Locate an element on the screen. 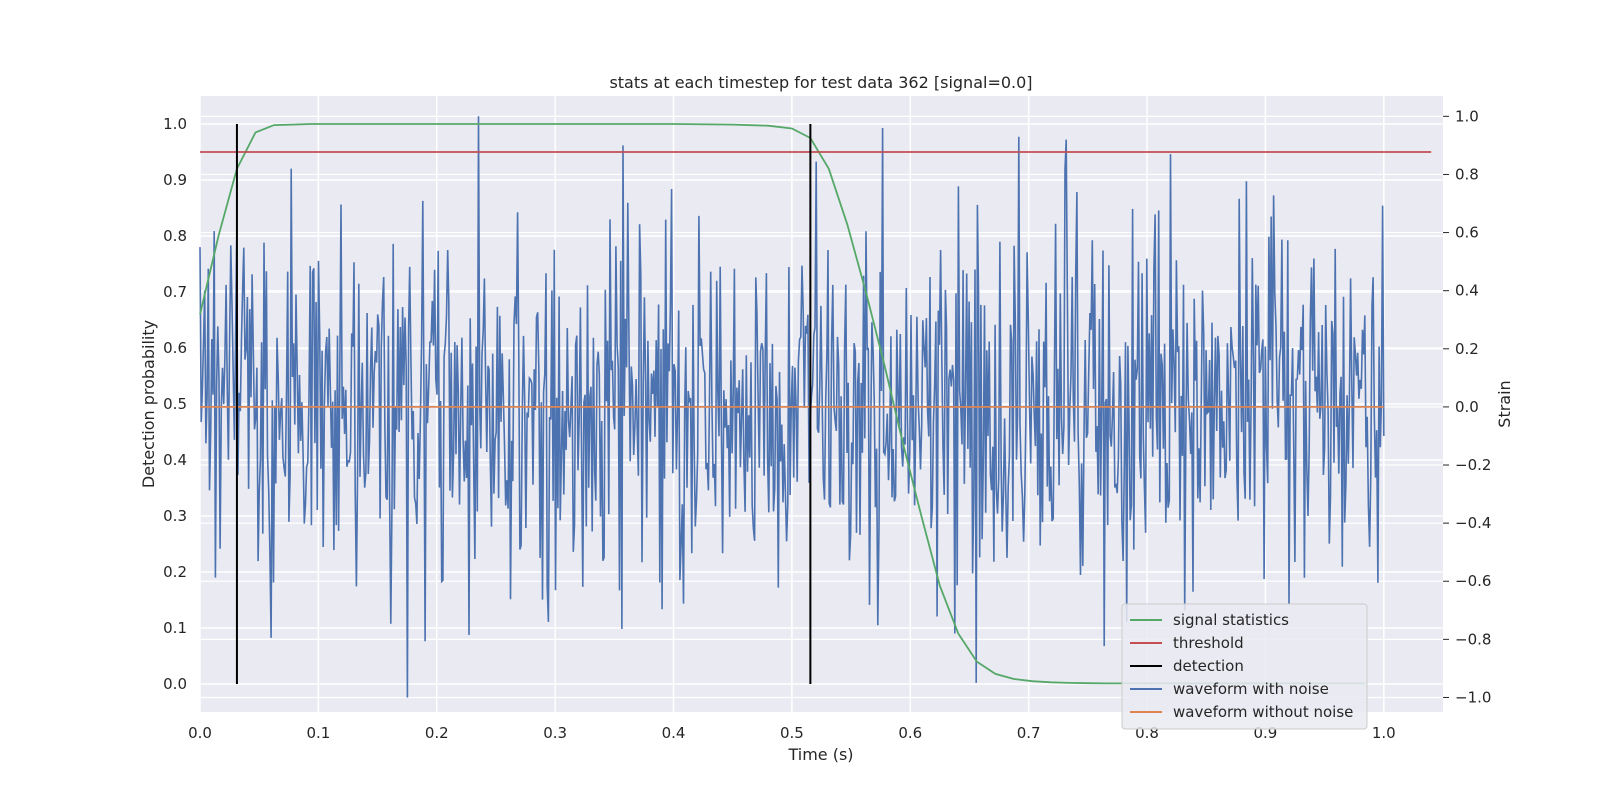  y-left-tick-label: 0.6 is located at coordinates (175, 348).